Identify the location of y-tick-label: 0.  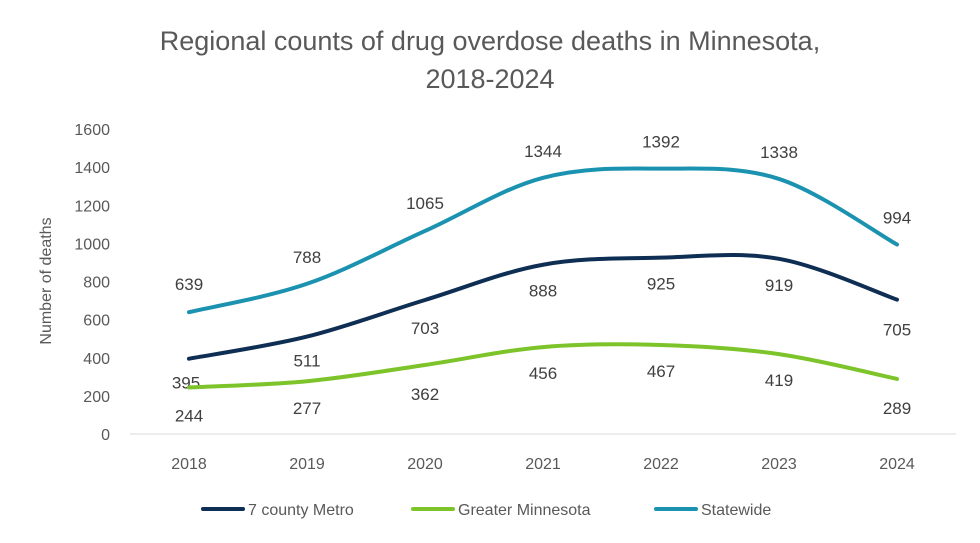
(105, 435).